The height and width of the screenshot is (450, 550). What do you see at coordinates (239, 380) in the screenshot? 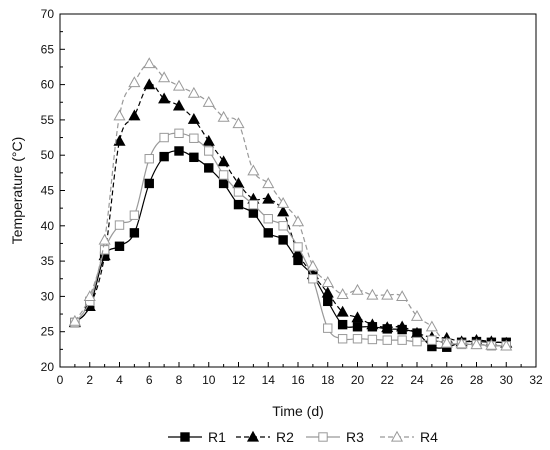
I see `x-tick-label: 12` at bounding box center [239, 380].